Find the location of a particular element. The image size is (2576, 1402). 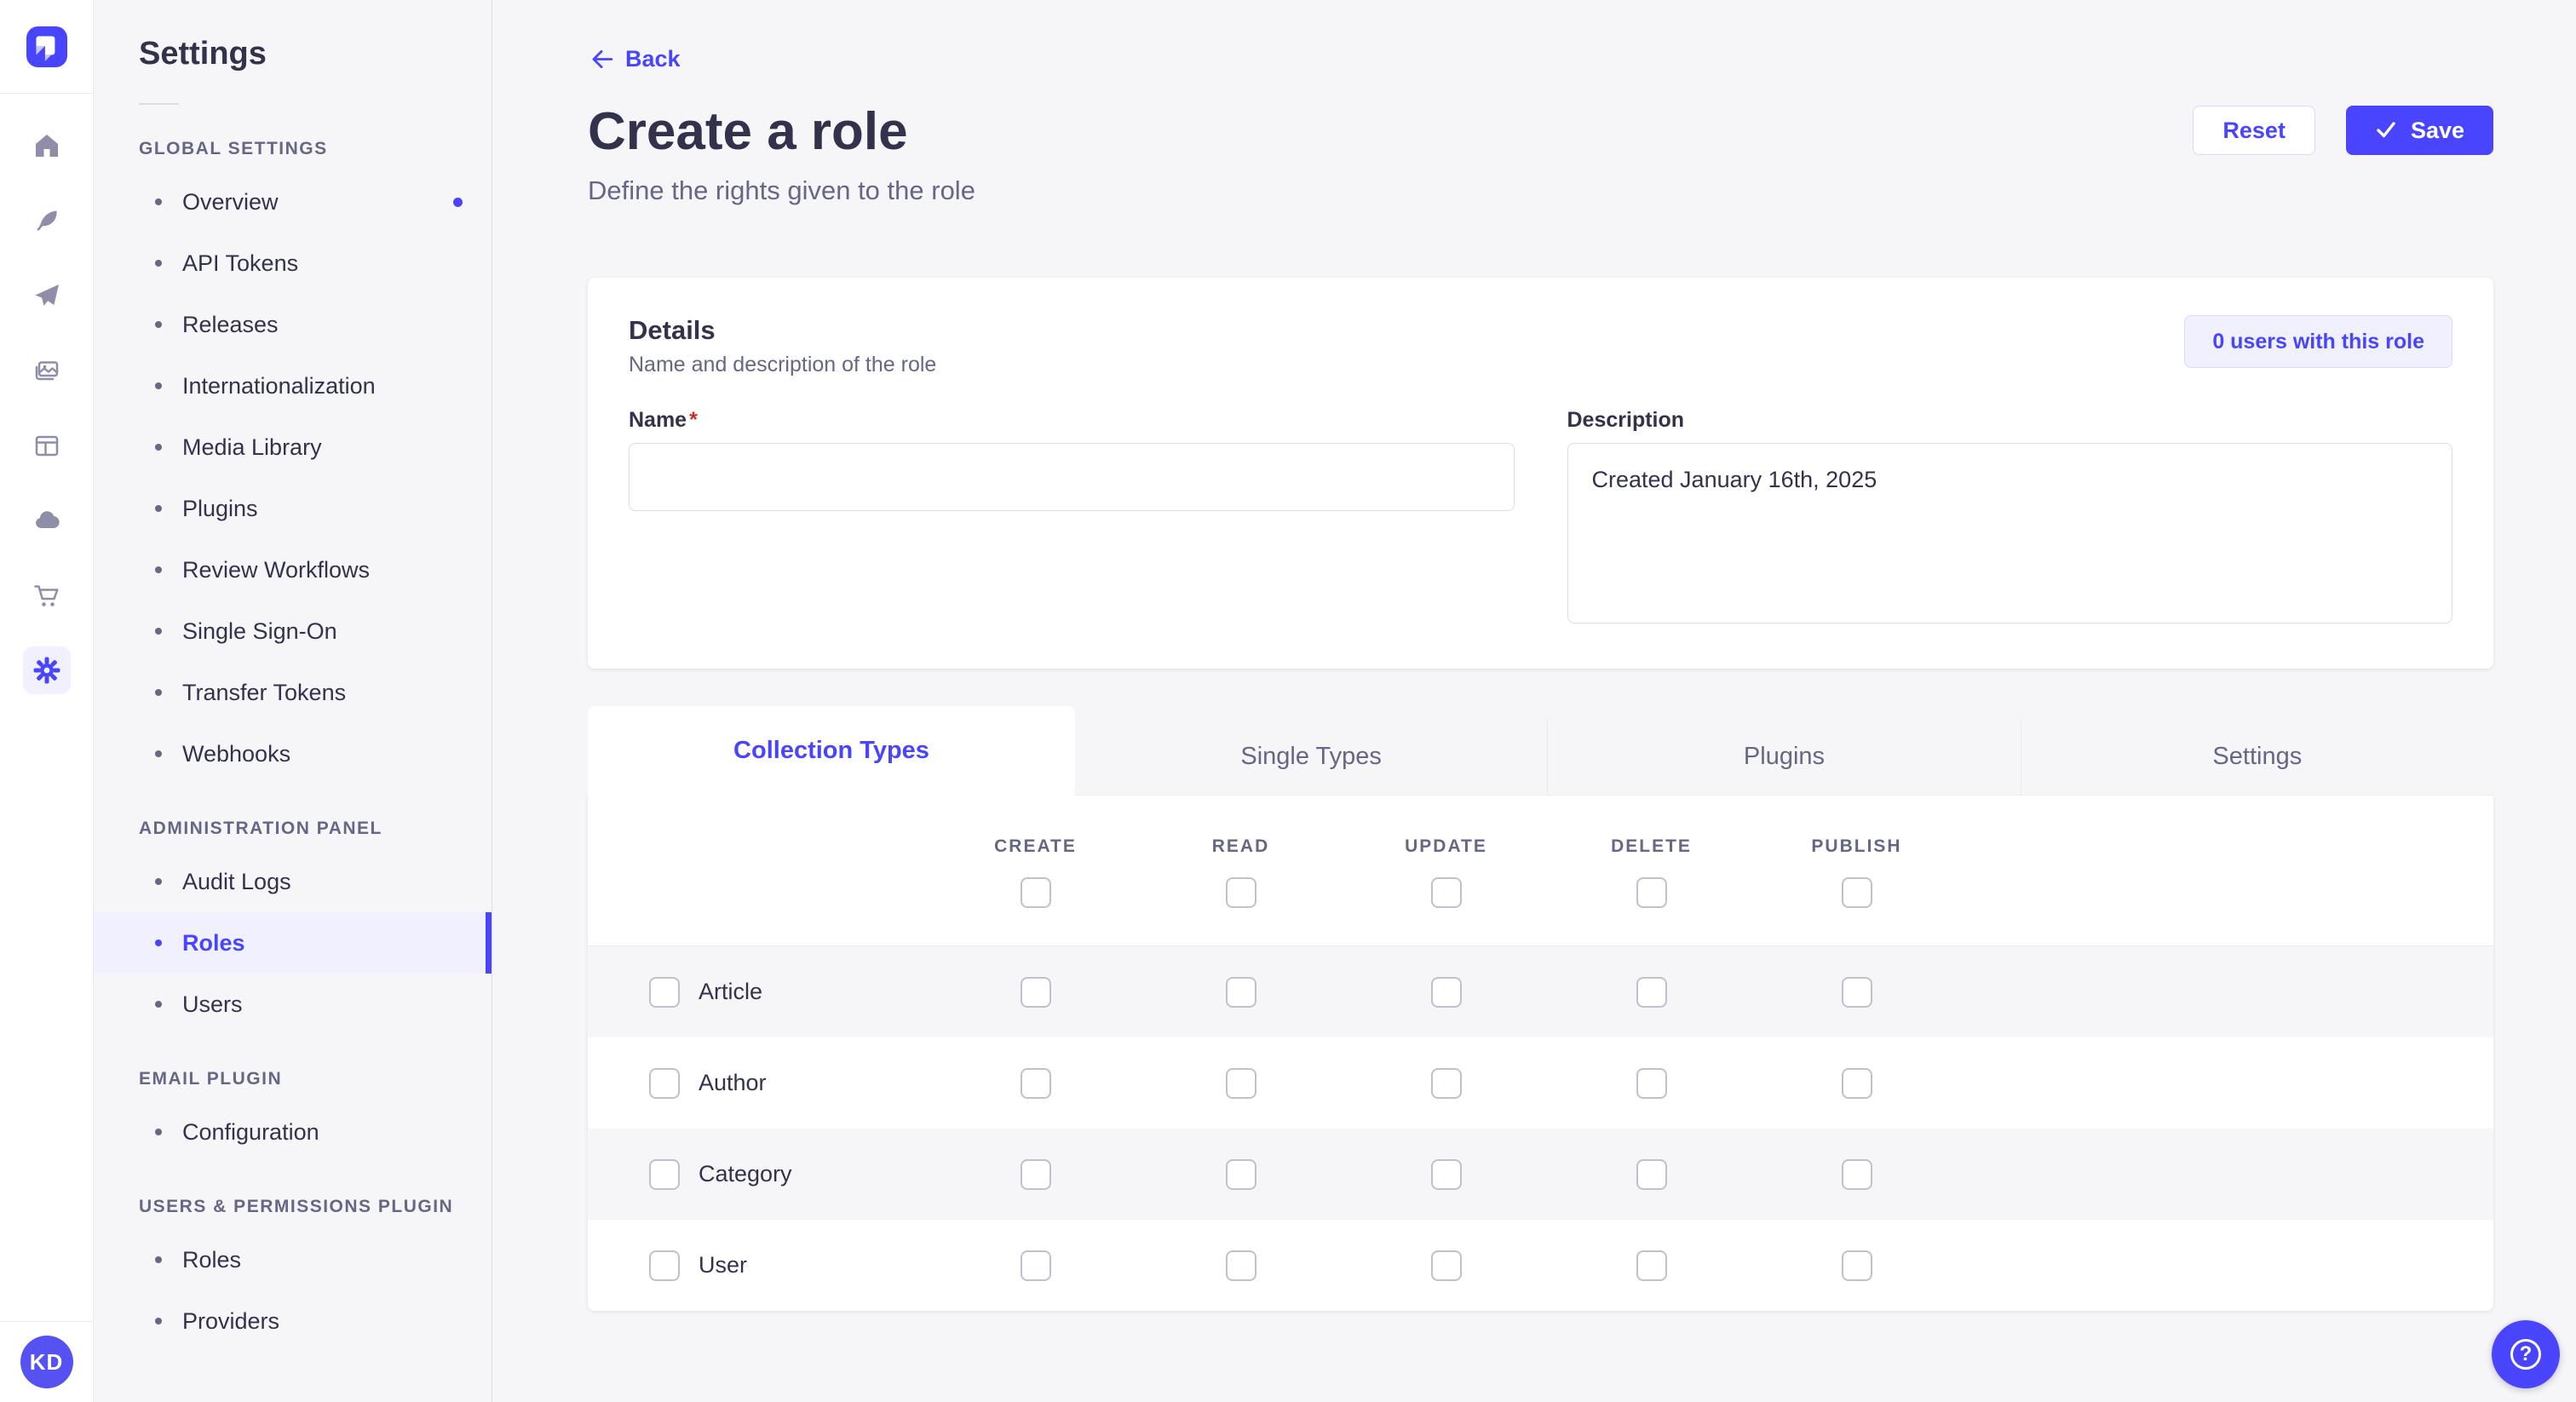

sidebar-item-single-sign-on: Single Sign-On is located at coordinates (293, 631).